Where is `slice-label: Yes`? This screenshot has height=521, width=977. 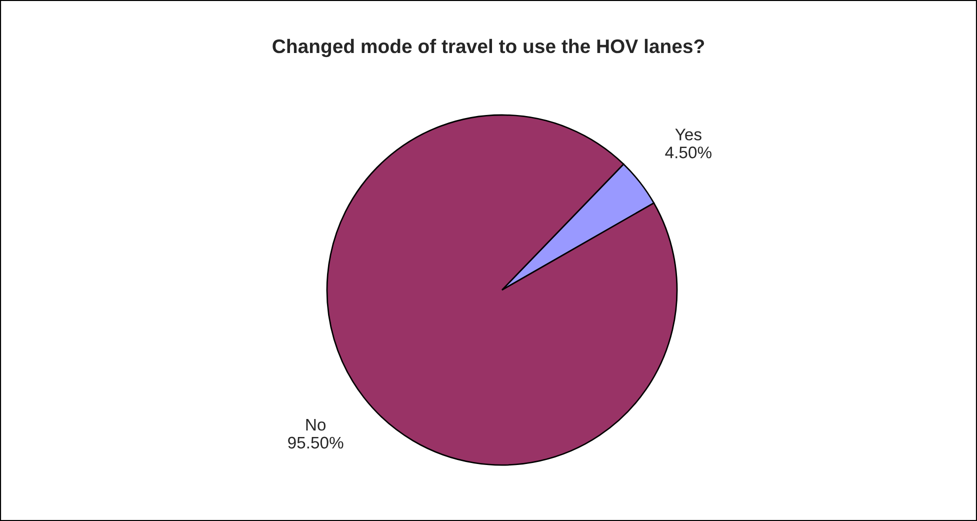
slice-label: Yes is located at coordinates (688, 134).